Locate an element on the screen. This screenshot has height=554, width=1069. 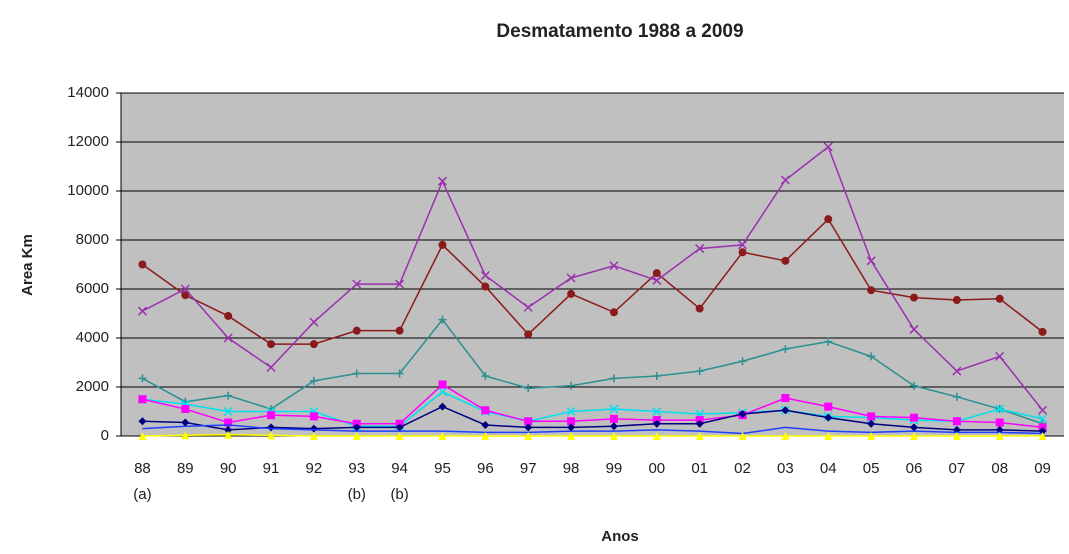
x-tick-label: 92 is located at coordinates (314, 468).